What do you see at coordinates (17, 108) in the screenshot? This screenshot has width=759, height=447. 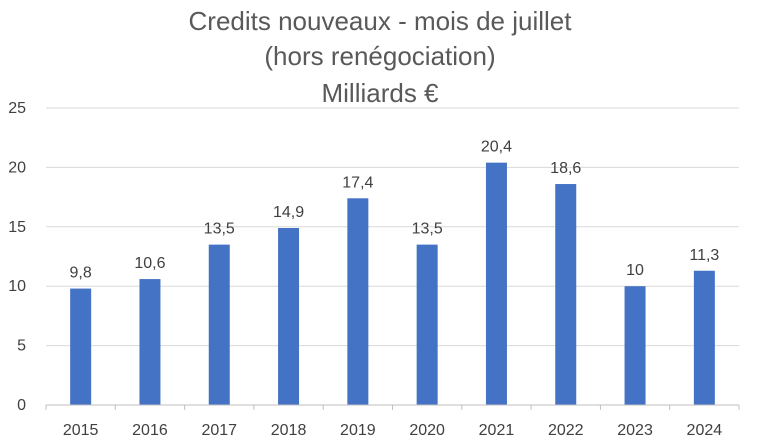 I see `y-tick-label: 25` at bounding box center [17, 108].